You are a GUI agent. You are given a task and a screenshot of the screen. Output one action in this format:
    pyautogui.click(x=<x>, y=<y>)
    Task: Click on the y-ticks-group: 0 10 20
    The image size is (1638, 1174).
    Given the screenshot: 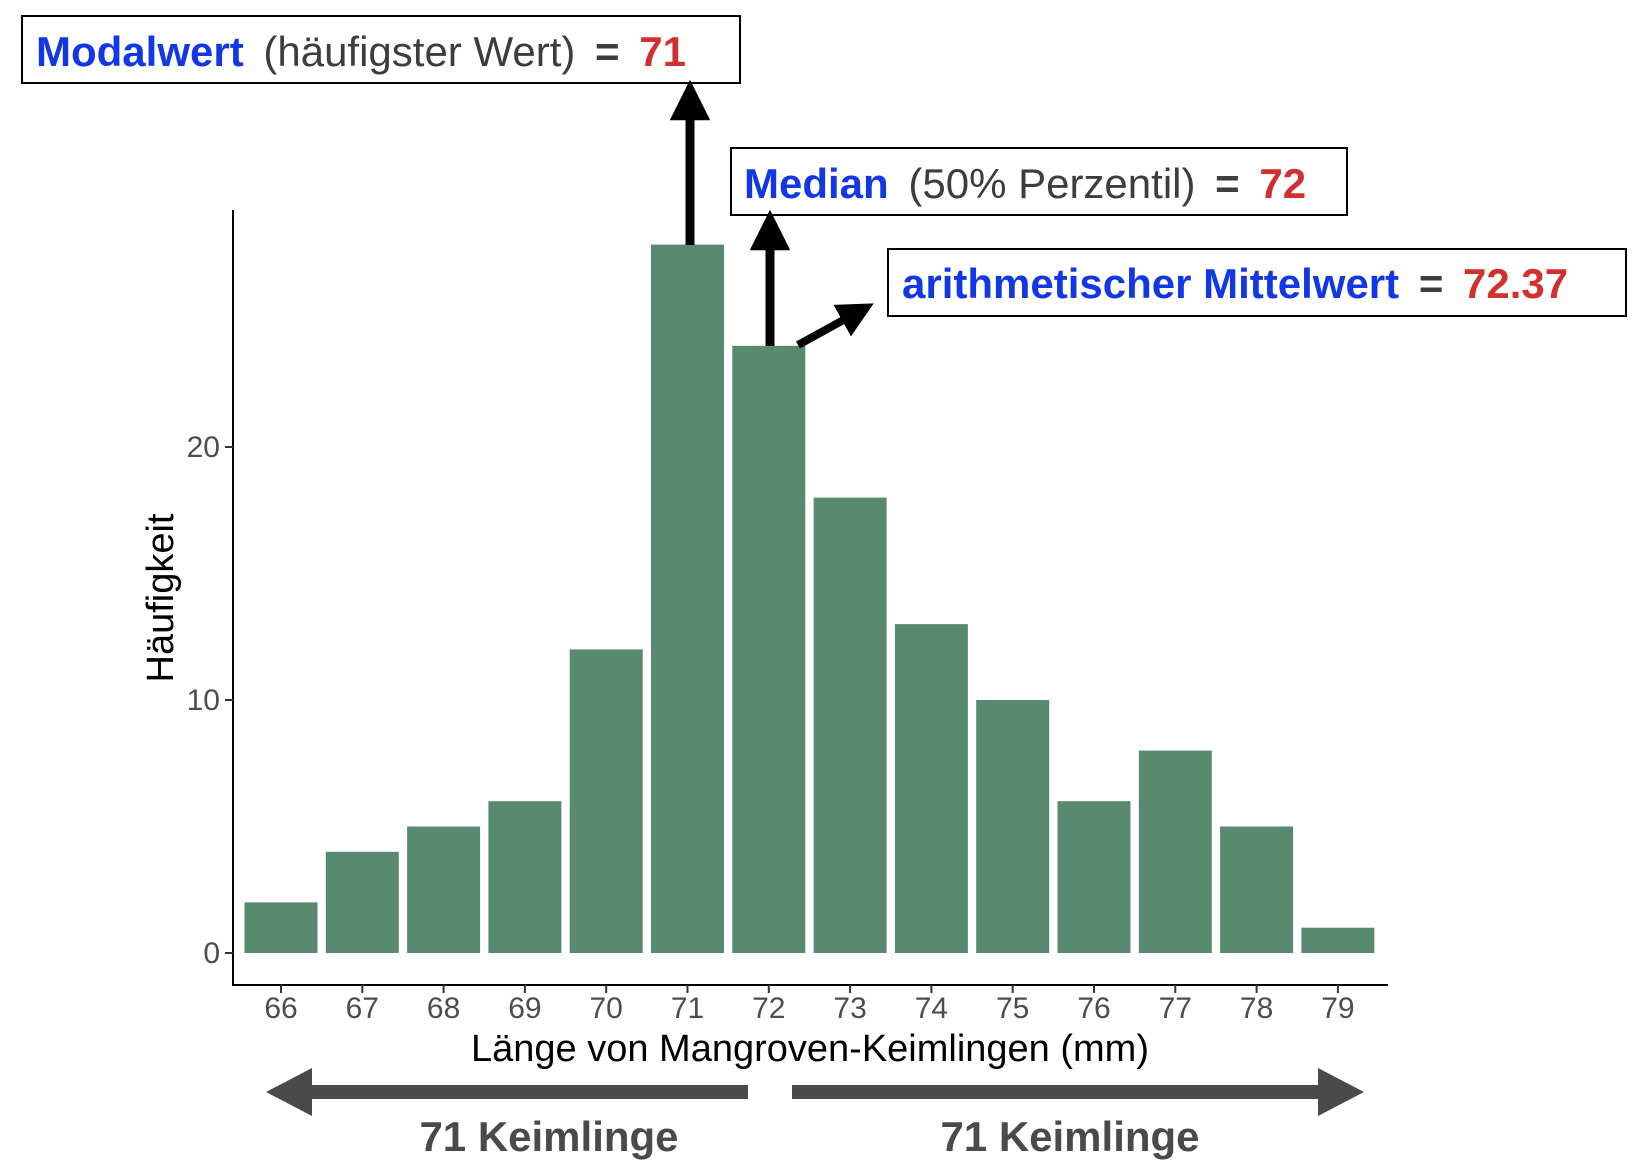 What is the action you would take?
    pyautogui.click(x=210, y=700)
    